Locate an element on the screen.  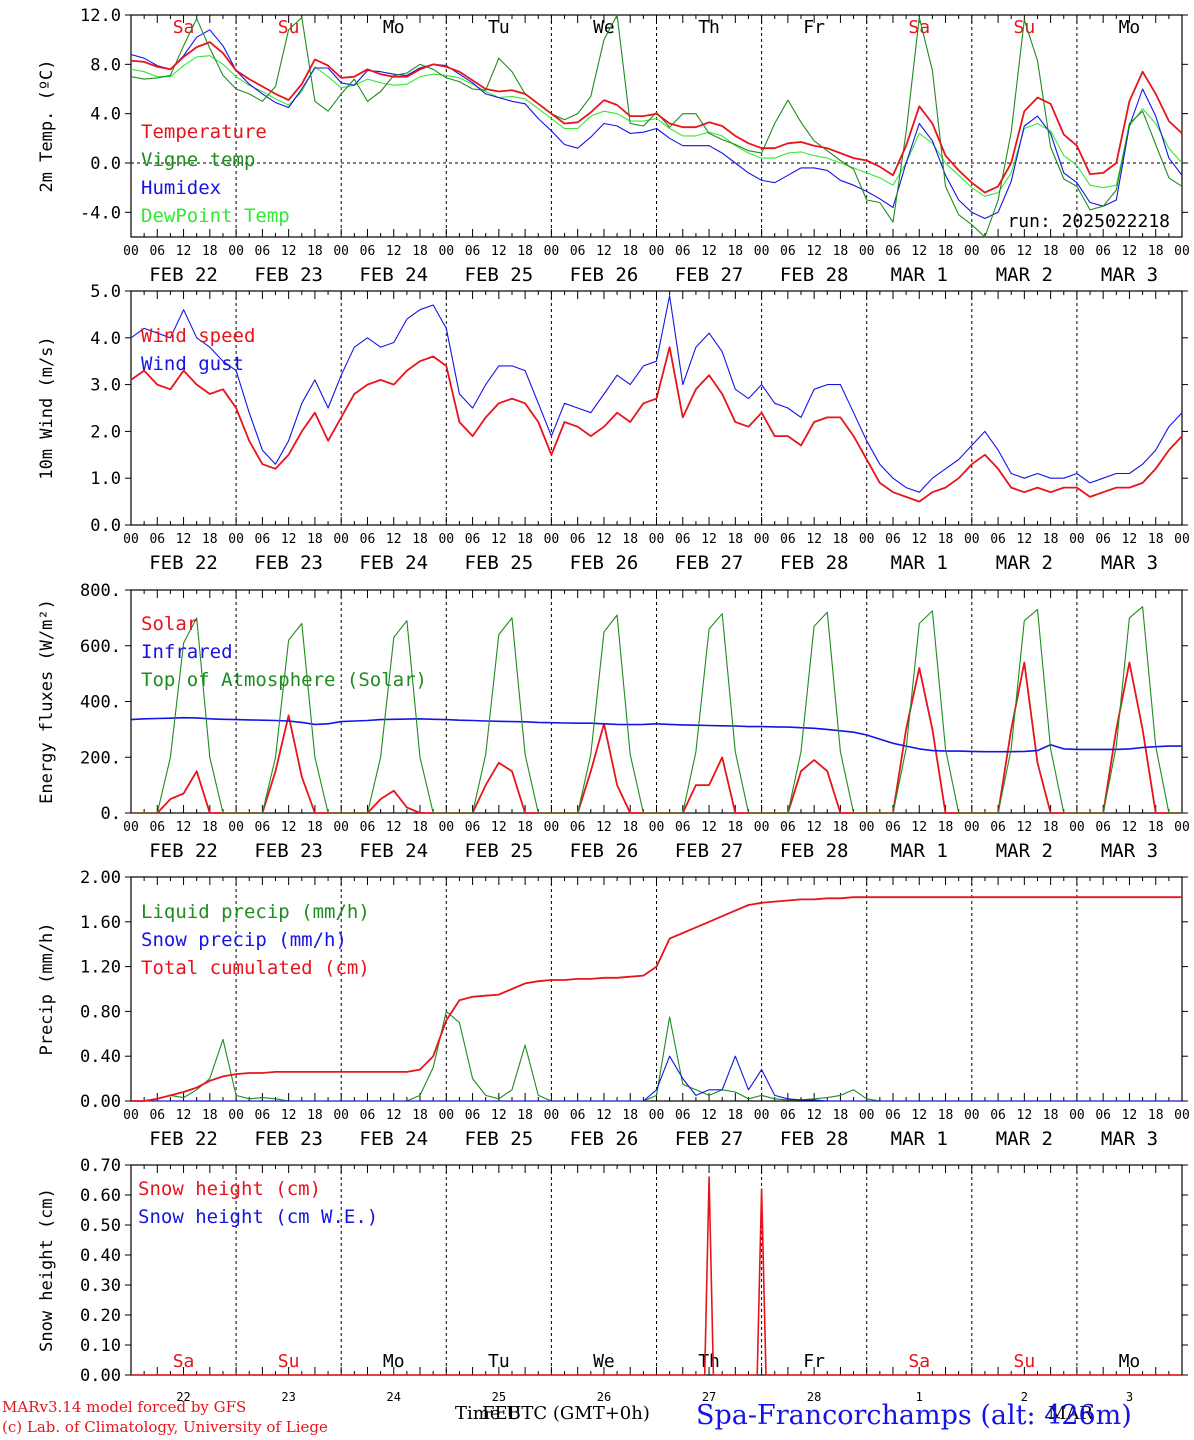
day-number-label: 24 is located at coordinates (394, 1397).